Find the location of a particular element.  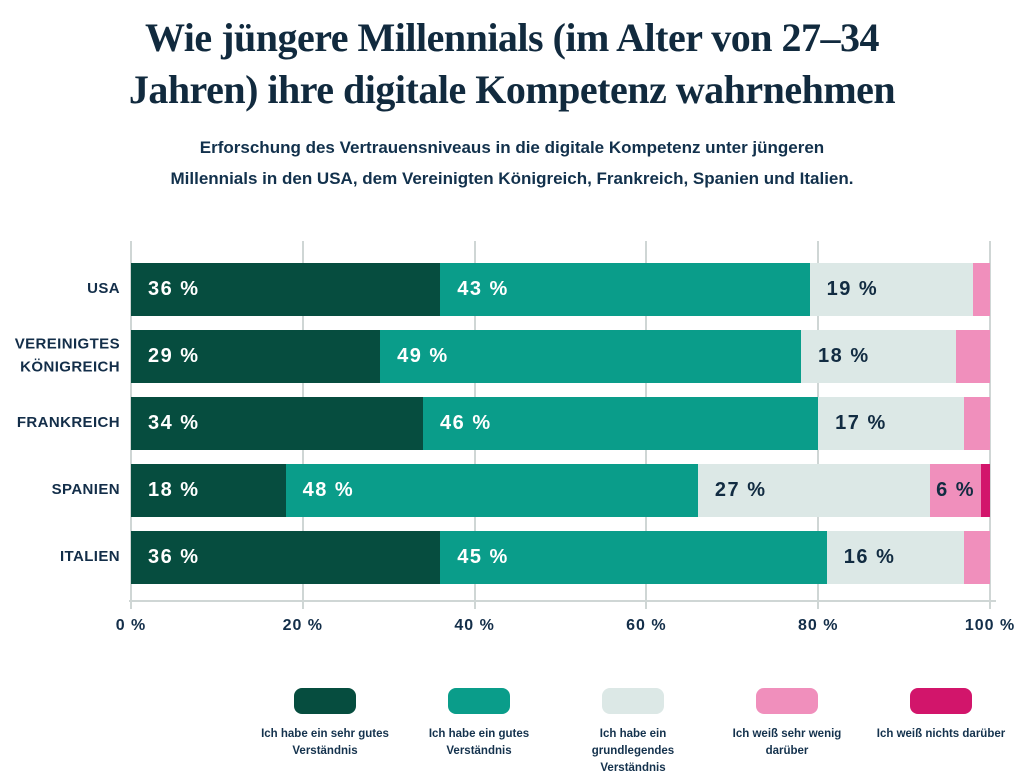

segment-value-label: 45 % is located at coordinates (483, 556).